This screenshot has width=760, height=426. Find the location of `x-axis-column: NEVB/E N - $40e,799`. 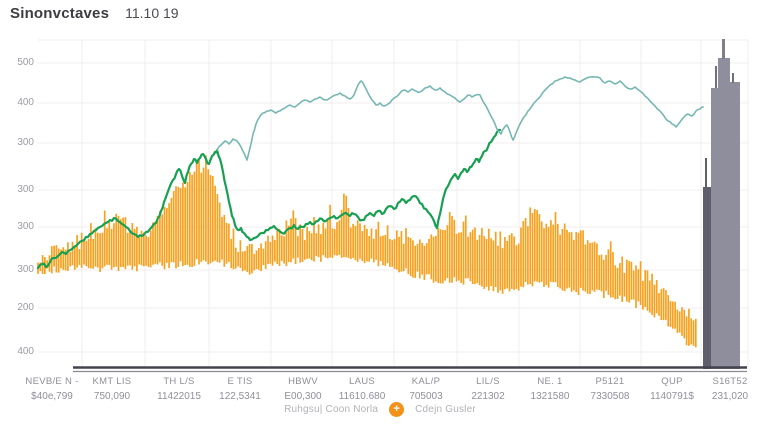

x-axis-column: NEVB/E N - $40e,799 is located at coordinates (52, 389).